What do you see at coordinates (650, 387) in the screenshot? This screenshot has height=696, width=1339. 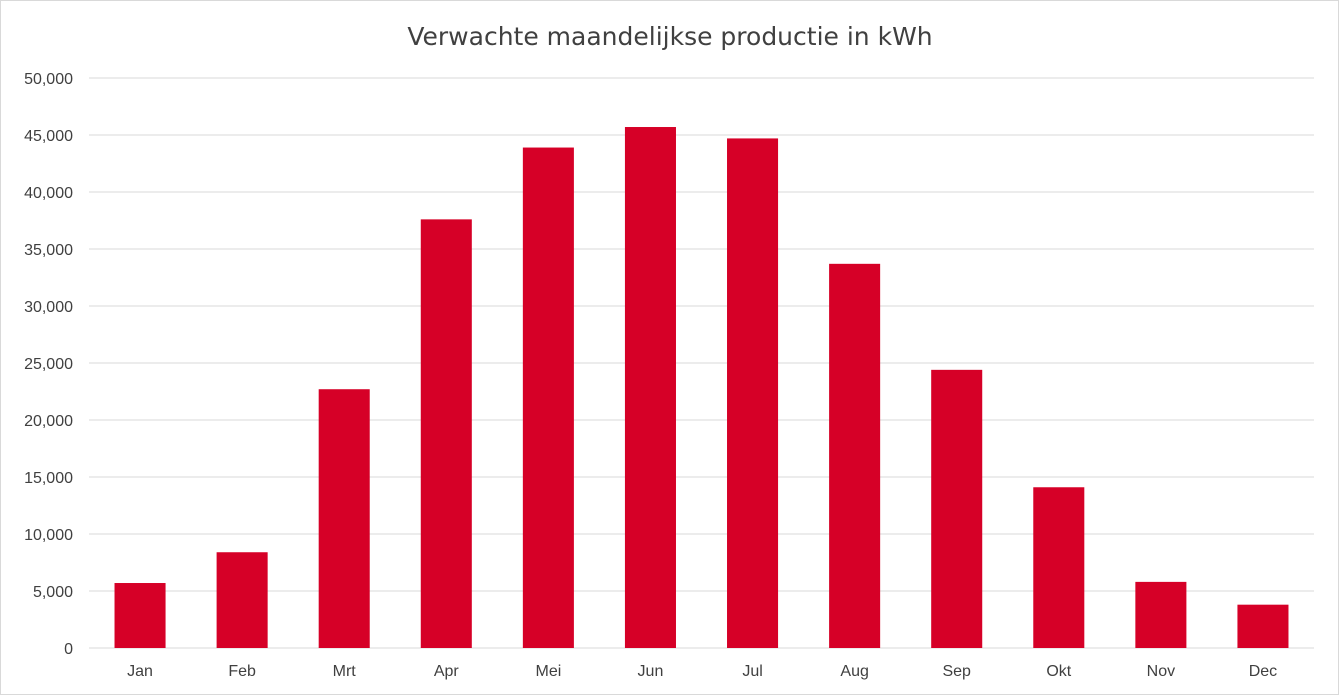 I see `bar-jun` at bounding box center [650, 387].